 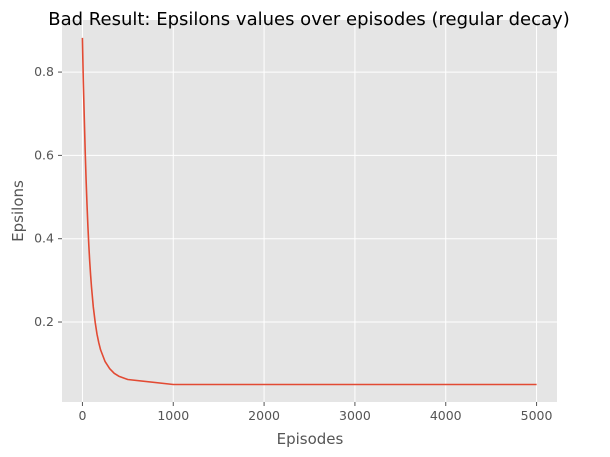 What do you see at coordinates (446, 415) in the screenshot?
I see `x-tick-label: 4000` at bounding box center [446, 415].